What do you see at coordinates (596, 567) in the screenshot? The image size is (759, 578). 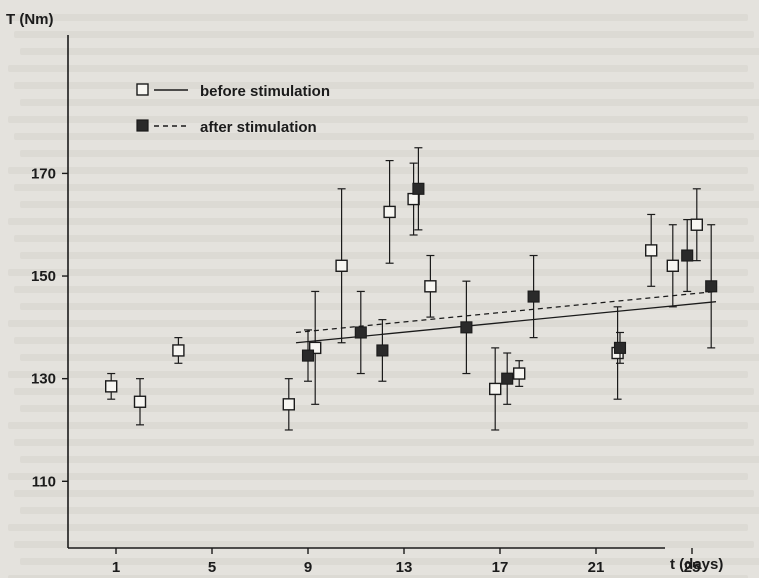 I see `x-tick-label: 21` at bounding box center [596, 567].